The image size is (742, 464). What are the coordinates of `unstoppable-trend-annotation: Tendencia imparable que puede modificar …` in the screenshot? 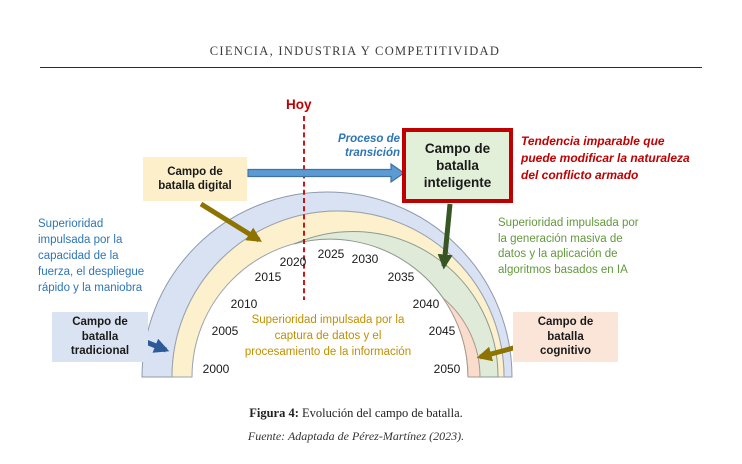 It's located at (605, 158).